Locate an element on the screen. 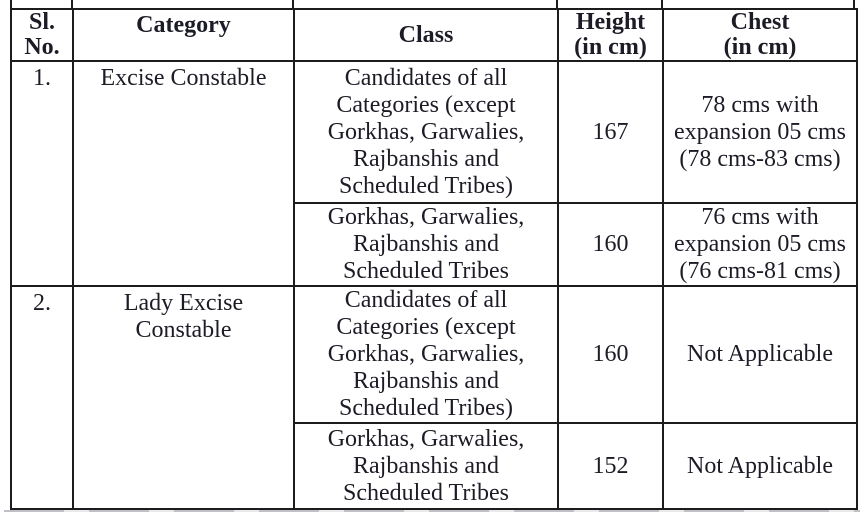 The height and width of the screenshot is (518, 864). cell-category-lady-excise-constable: Lady Excise Constable is located at coordinates (183, 397).